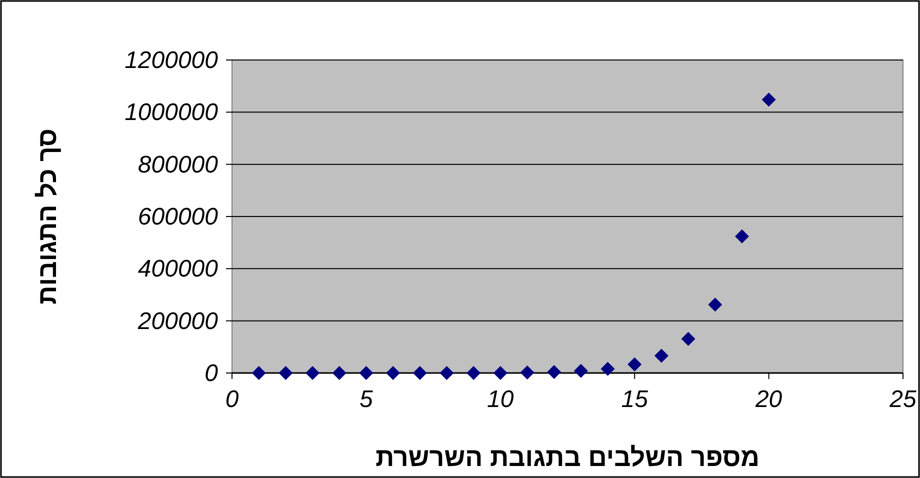  Describe the element at coordinates (367, 399) in the screenshot. I see `x-tick-label: 5` at that location.